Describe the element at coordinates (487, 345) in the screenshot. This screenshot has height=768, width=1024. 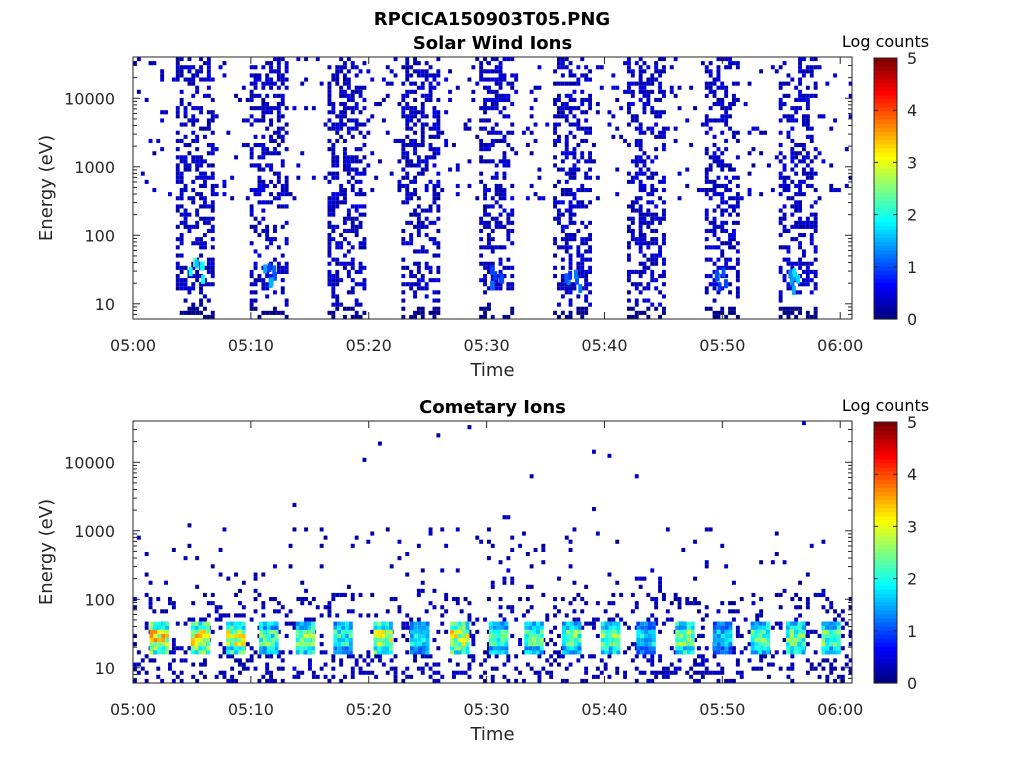
I see `x-tick-label: 05:30` at that location.